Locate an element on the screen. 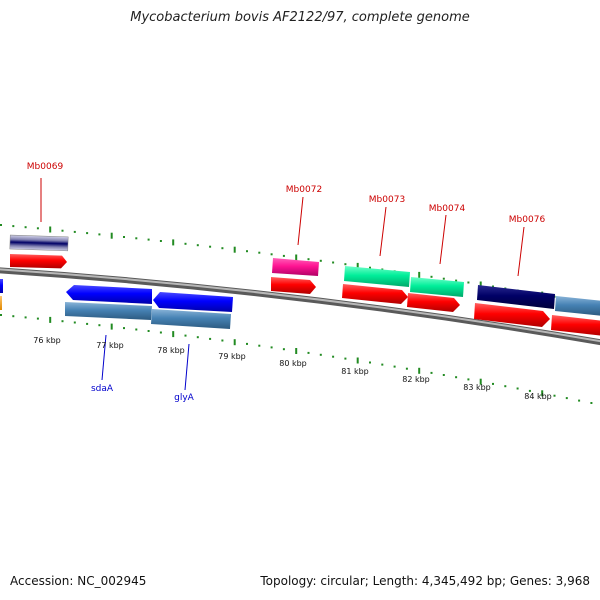  feature-mb0076-cds is located at coordinates (512, 315).